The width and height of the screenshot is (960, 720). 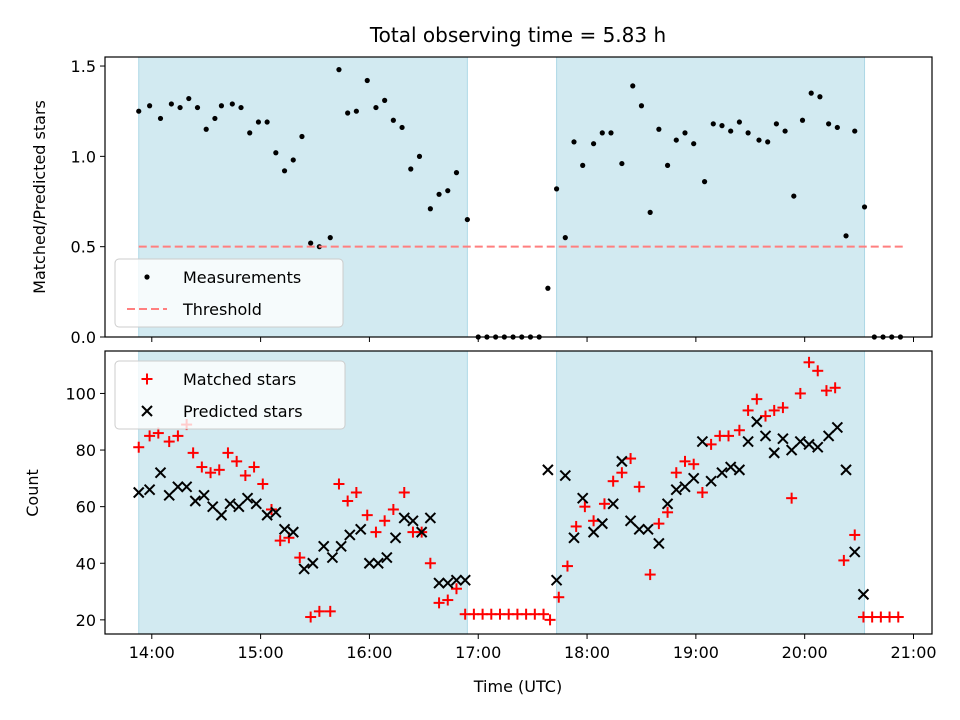 What do you see at coordinates (517, 686) in the screenshot?
I see `x-axis-label: Time (UTC)` at bounding box center [517, 686].